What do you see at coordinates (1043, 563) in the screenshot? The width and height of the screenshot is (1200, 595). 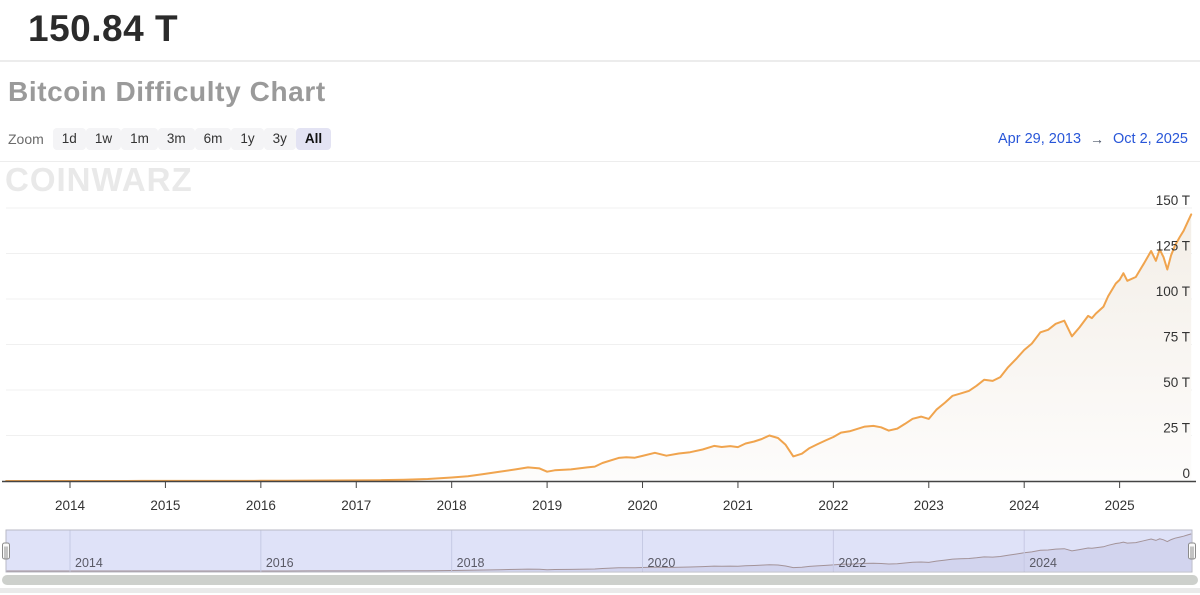 I see `navigator-year-label: 2024` at bounding box center [1043, 563].